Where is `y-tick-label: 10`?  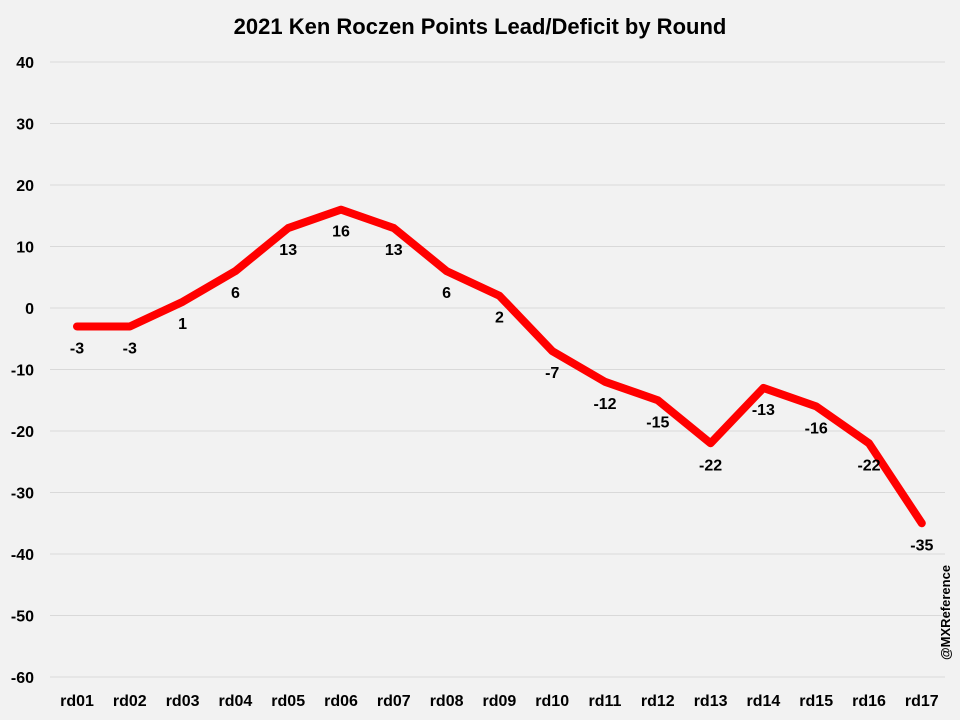 y-tick-label: 10 is located at coordinates (25, 248).